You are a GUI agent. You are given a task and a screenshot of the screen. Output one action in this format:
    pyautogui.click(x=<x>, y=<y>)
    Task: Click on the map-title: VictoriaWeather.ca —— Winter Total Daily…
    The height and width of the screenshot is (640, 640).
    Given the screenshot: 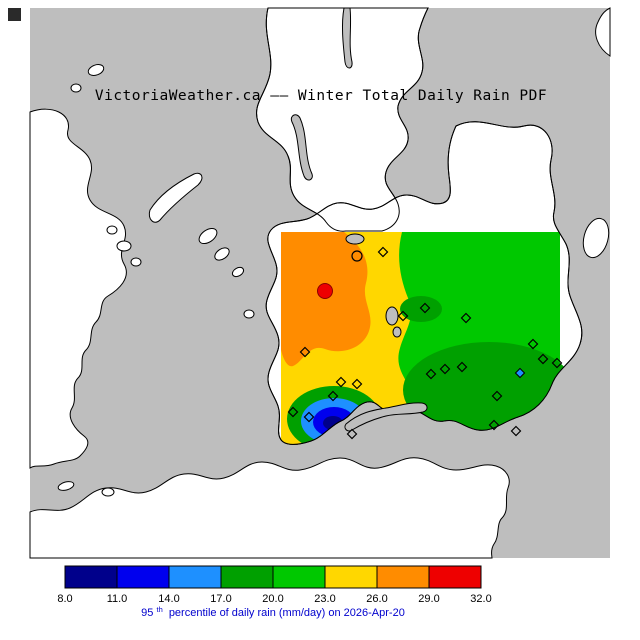 What is the action you would take?
    pyautogui.click(x=321, y=96)
    